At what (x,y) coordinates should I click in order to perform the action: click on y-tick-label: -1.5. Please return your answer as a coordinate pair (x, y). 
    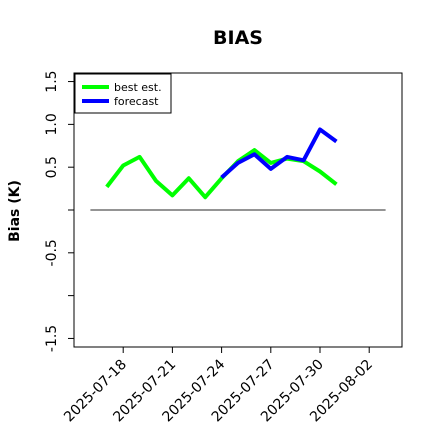
    Looking at the image, I should click on (52, 338).